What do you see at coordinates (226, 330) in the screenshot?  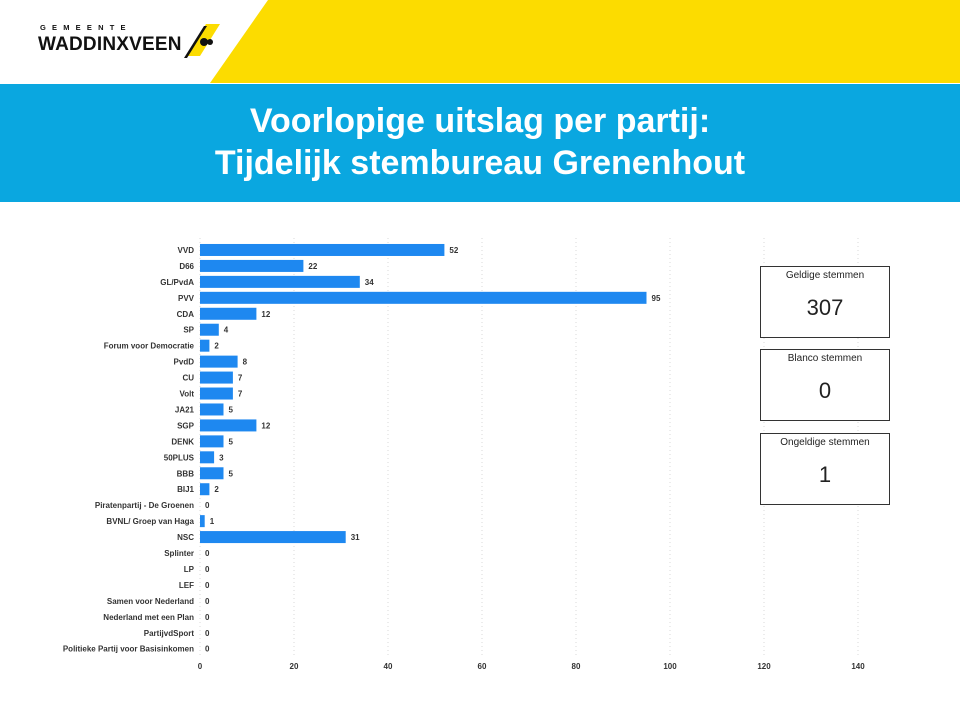 I see `value-label: 4` at bounding box center [226, 330].